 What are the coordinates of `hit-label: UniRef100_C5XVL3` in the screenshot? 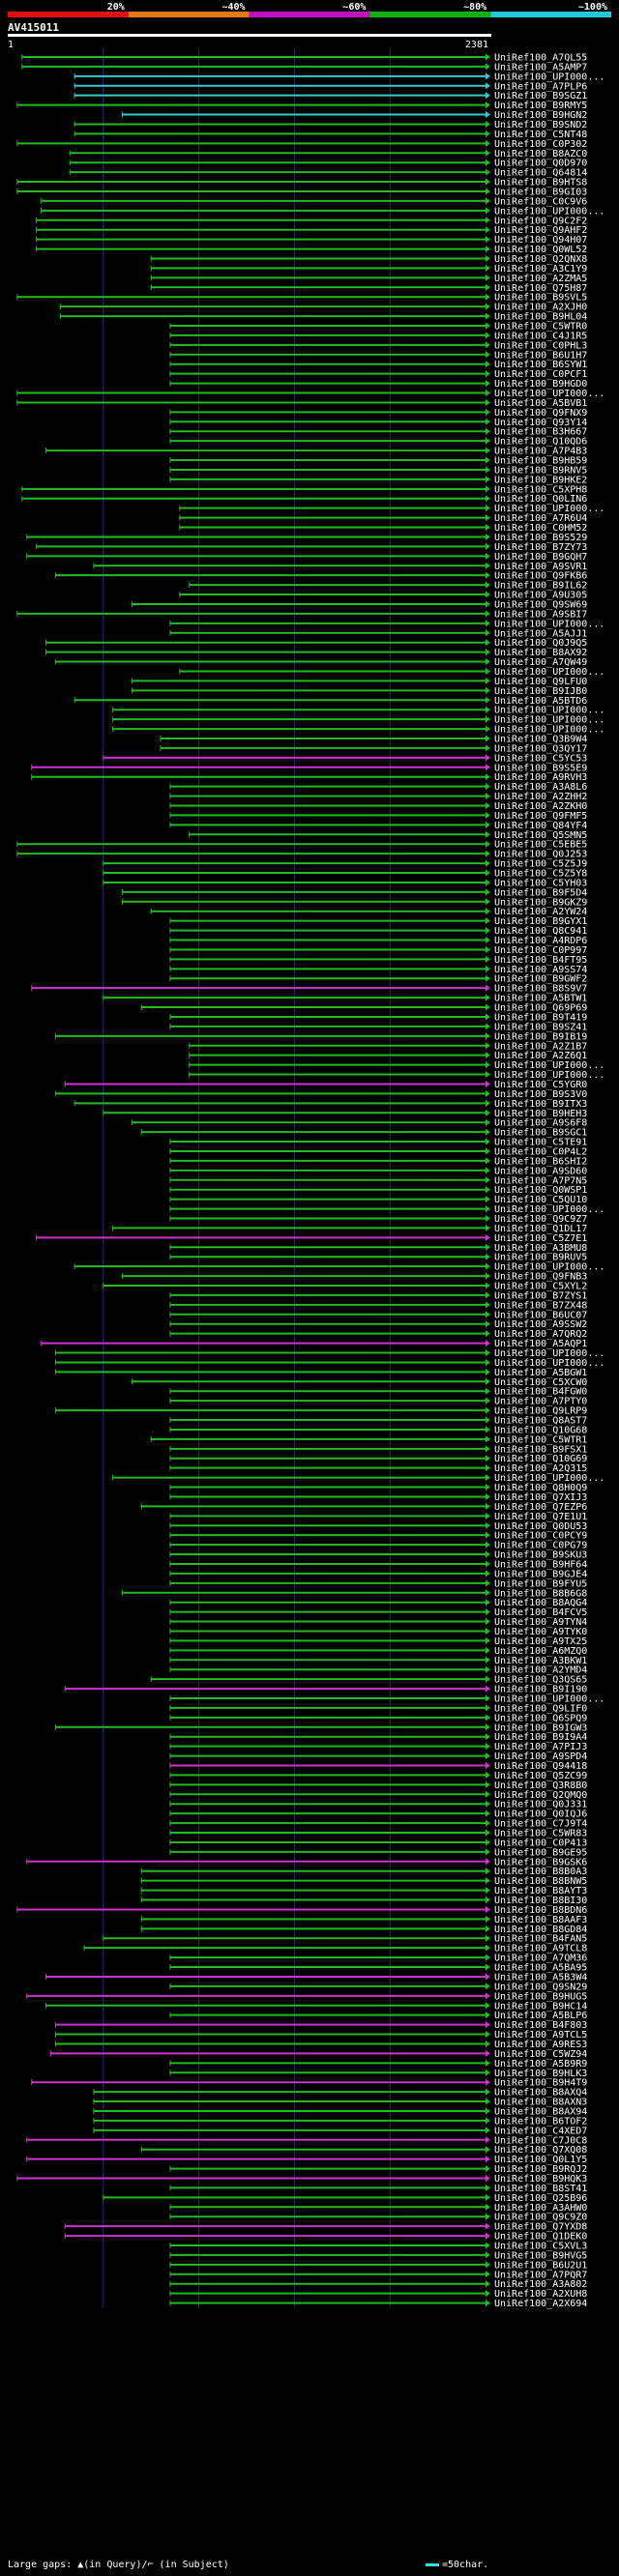 It's located at (540, 2247).